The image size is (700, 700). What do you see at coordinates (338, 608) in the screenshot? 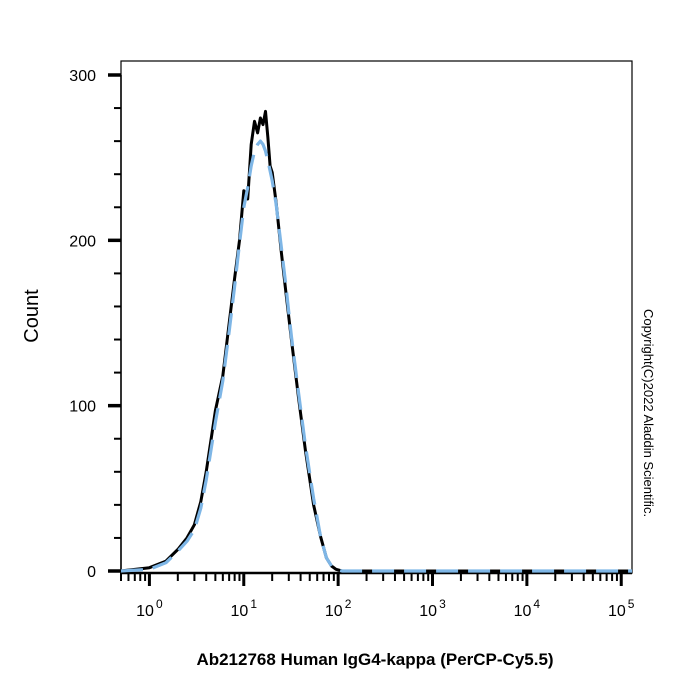
I see `x-tick-label: 10 2` at bounding box center [338, 608].